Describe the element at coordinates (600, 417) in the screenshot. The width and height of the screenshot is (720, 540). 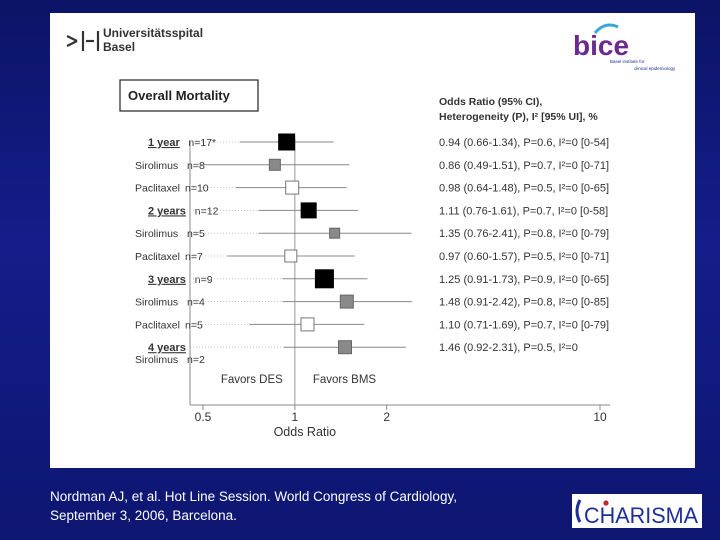
I see `x-tick-label: 10` at that location.